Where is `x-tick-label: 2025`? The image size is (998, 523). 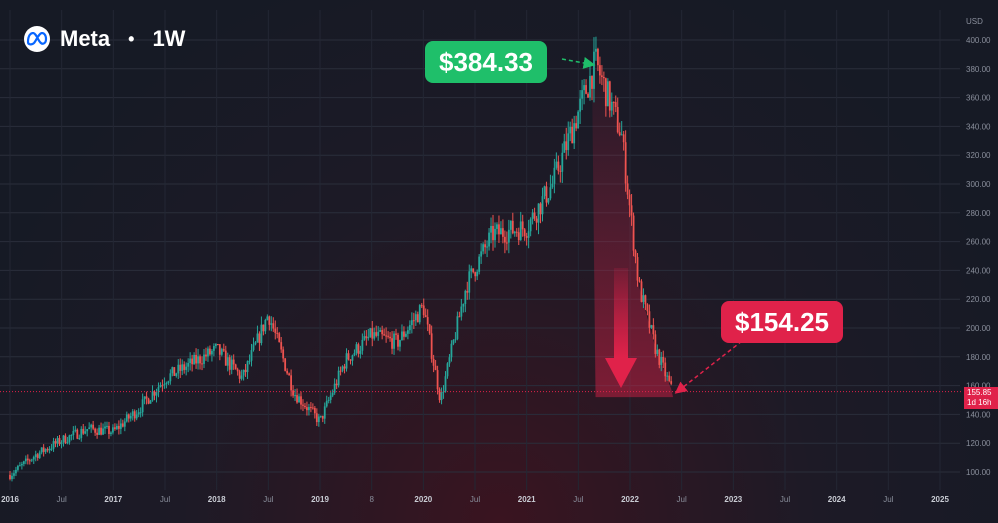 x-tick-label: 2025 is located at coordinates (940, 499).